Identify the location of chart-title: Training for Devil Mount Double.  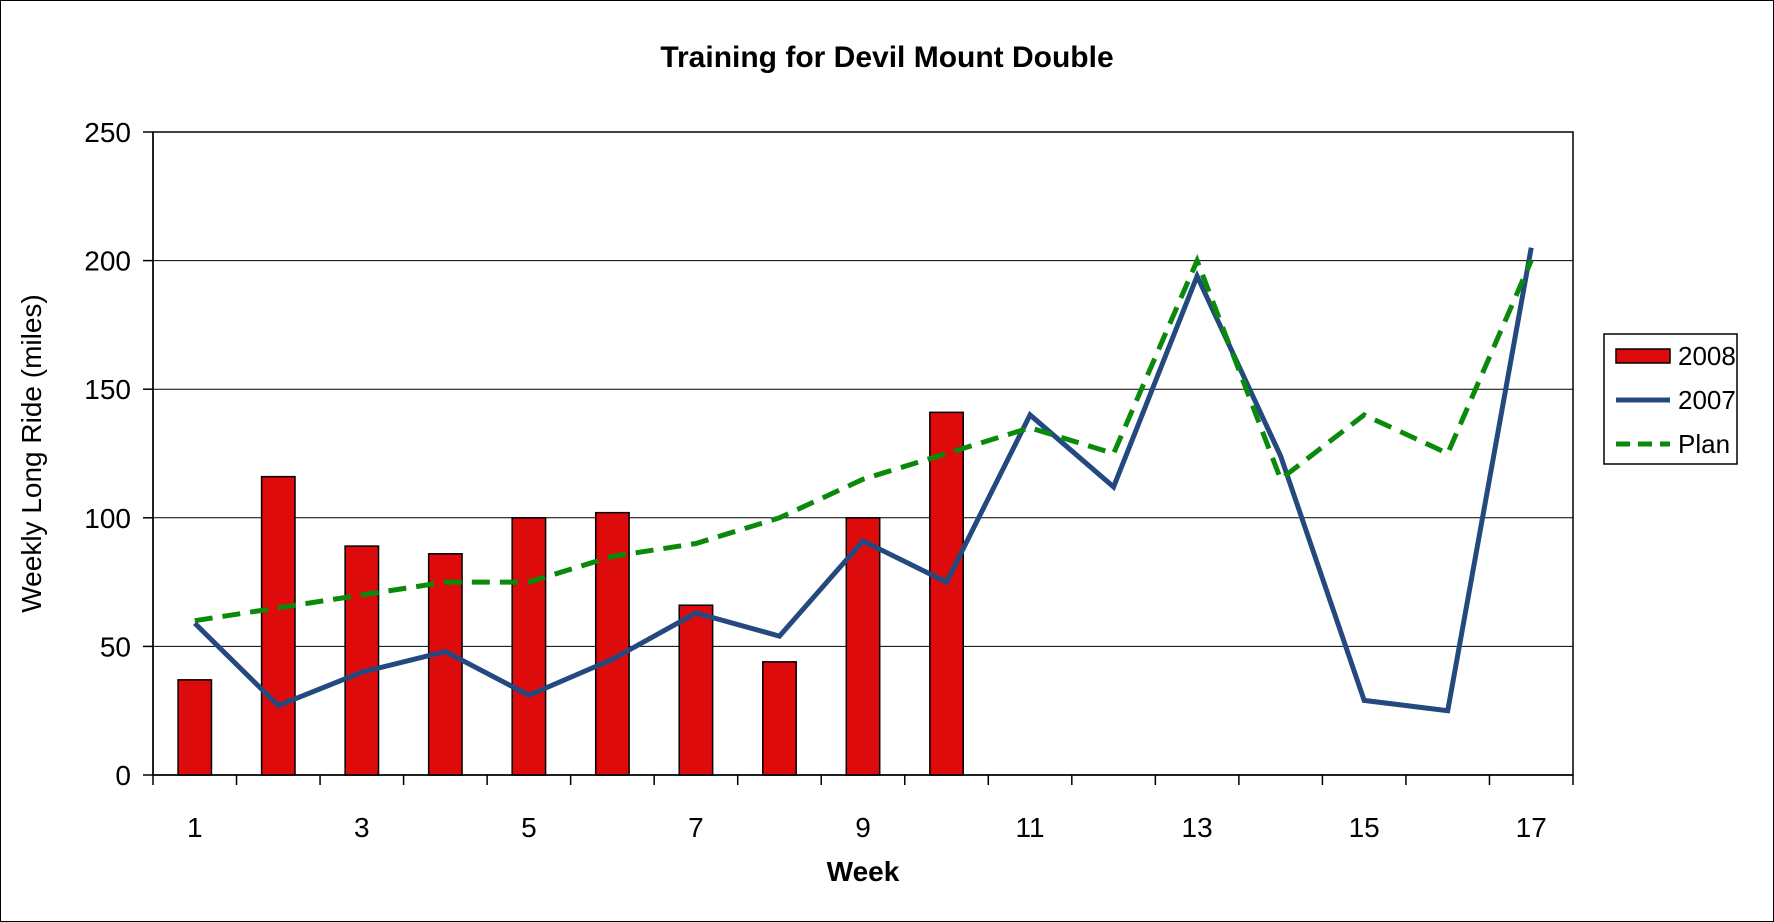
(886, 57).